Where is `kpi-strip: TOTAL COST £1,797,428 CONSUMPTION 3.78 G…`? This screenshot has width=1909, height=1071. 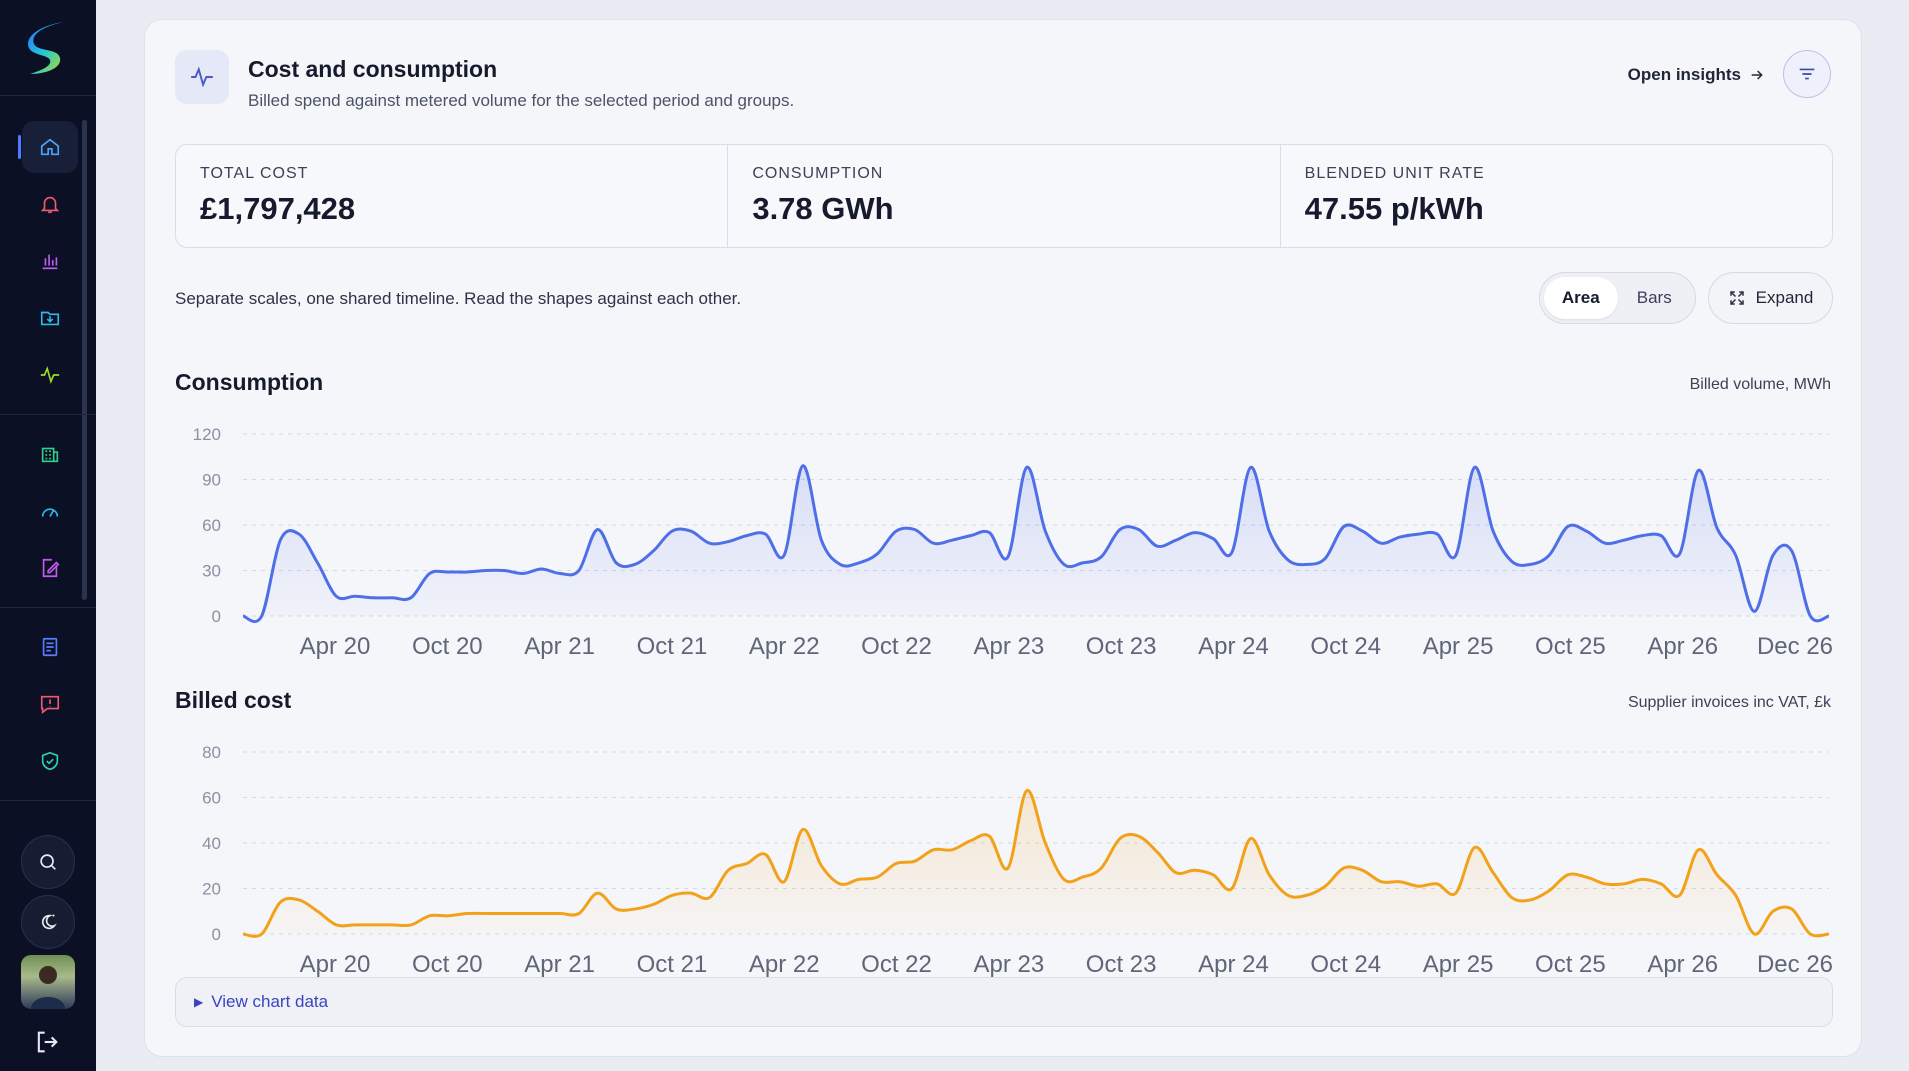
kpi-strip: TOTAL COST £1,797,428 CONSUMPTION 3.78 G… is located at coordinates (1004, 196).